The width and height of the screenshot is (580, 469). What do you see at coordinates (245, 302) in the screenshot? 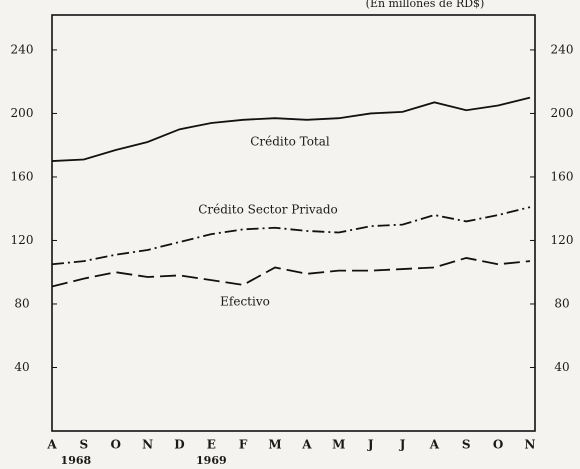
I see `series-label: Efectivo` at bounding box center [245, 302].